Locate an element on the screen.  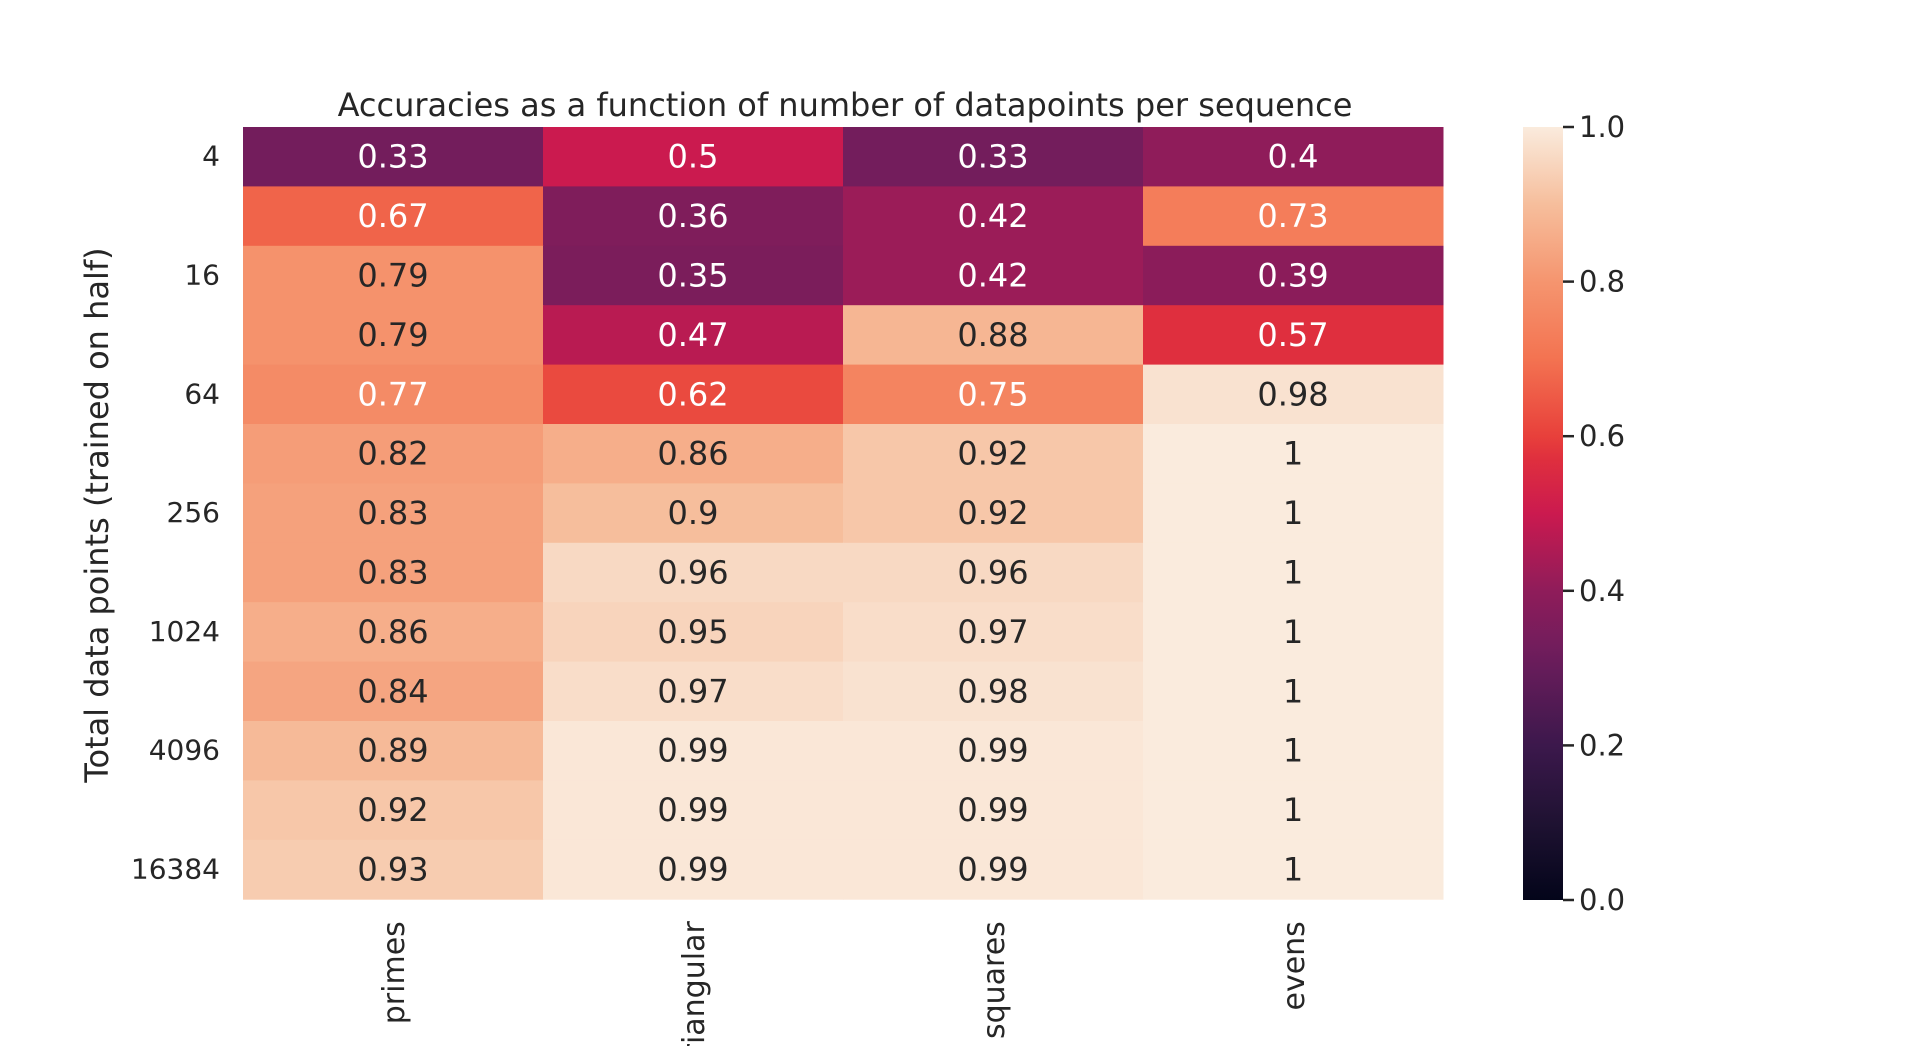
x-tick-label: primes is located at coordinates (394, 972).